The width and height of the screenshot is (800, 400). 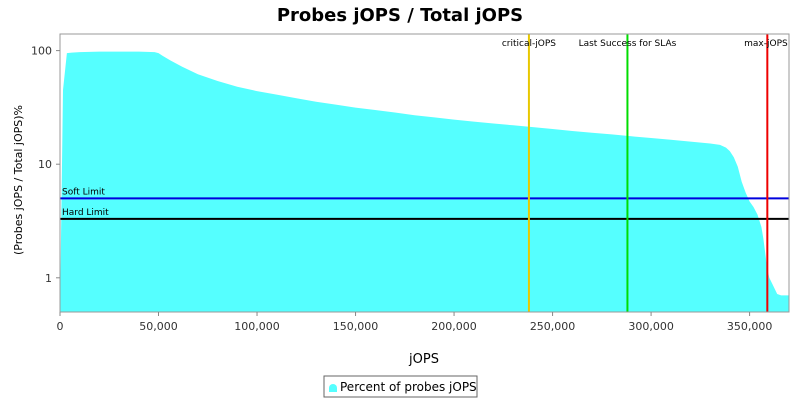 What do you see at coordinates (529, 44) in the screenshot?
I see `vline-label-0: critical-jOPS` at bounding box center [529, 44].